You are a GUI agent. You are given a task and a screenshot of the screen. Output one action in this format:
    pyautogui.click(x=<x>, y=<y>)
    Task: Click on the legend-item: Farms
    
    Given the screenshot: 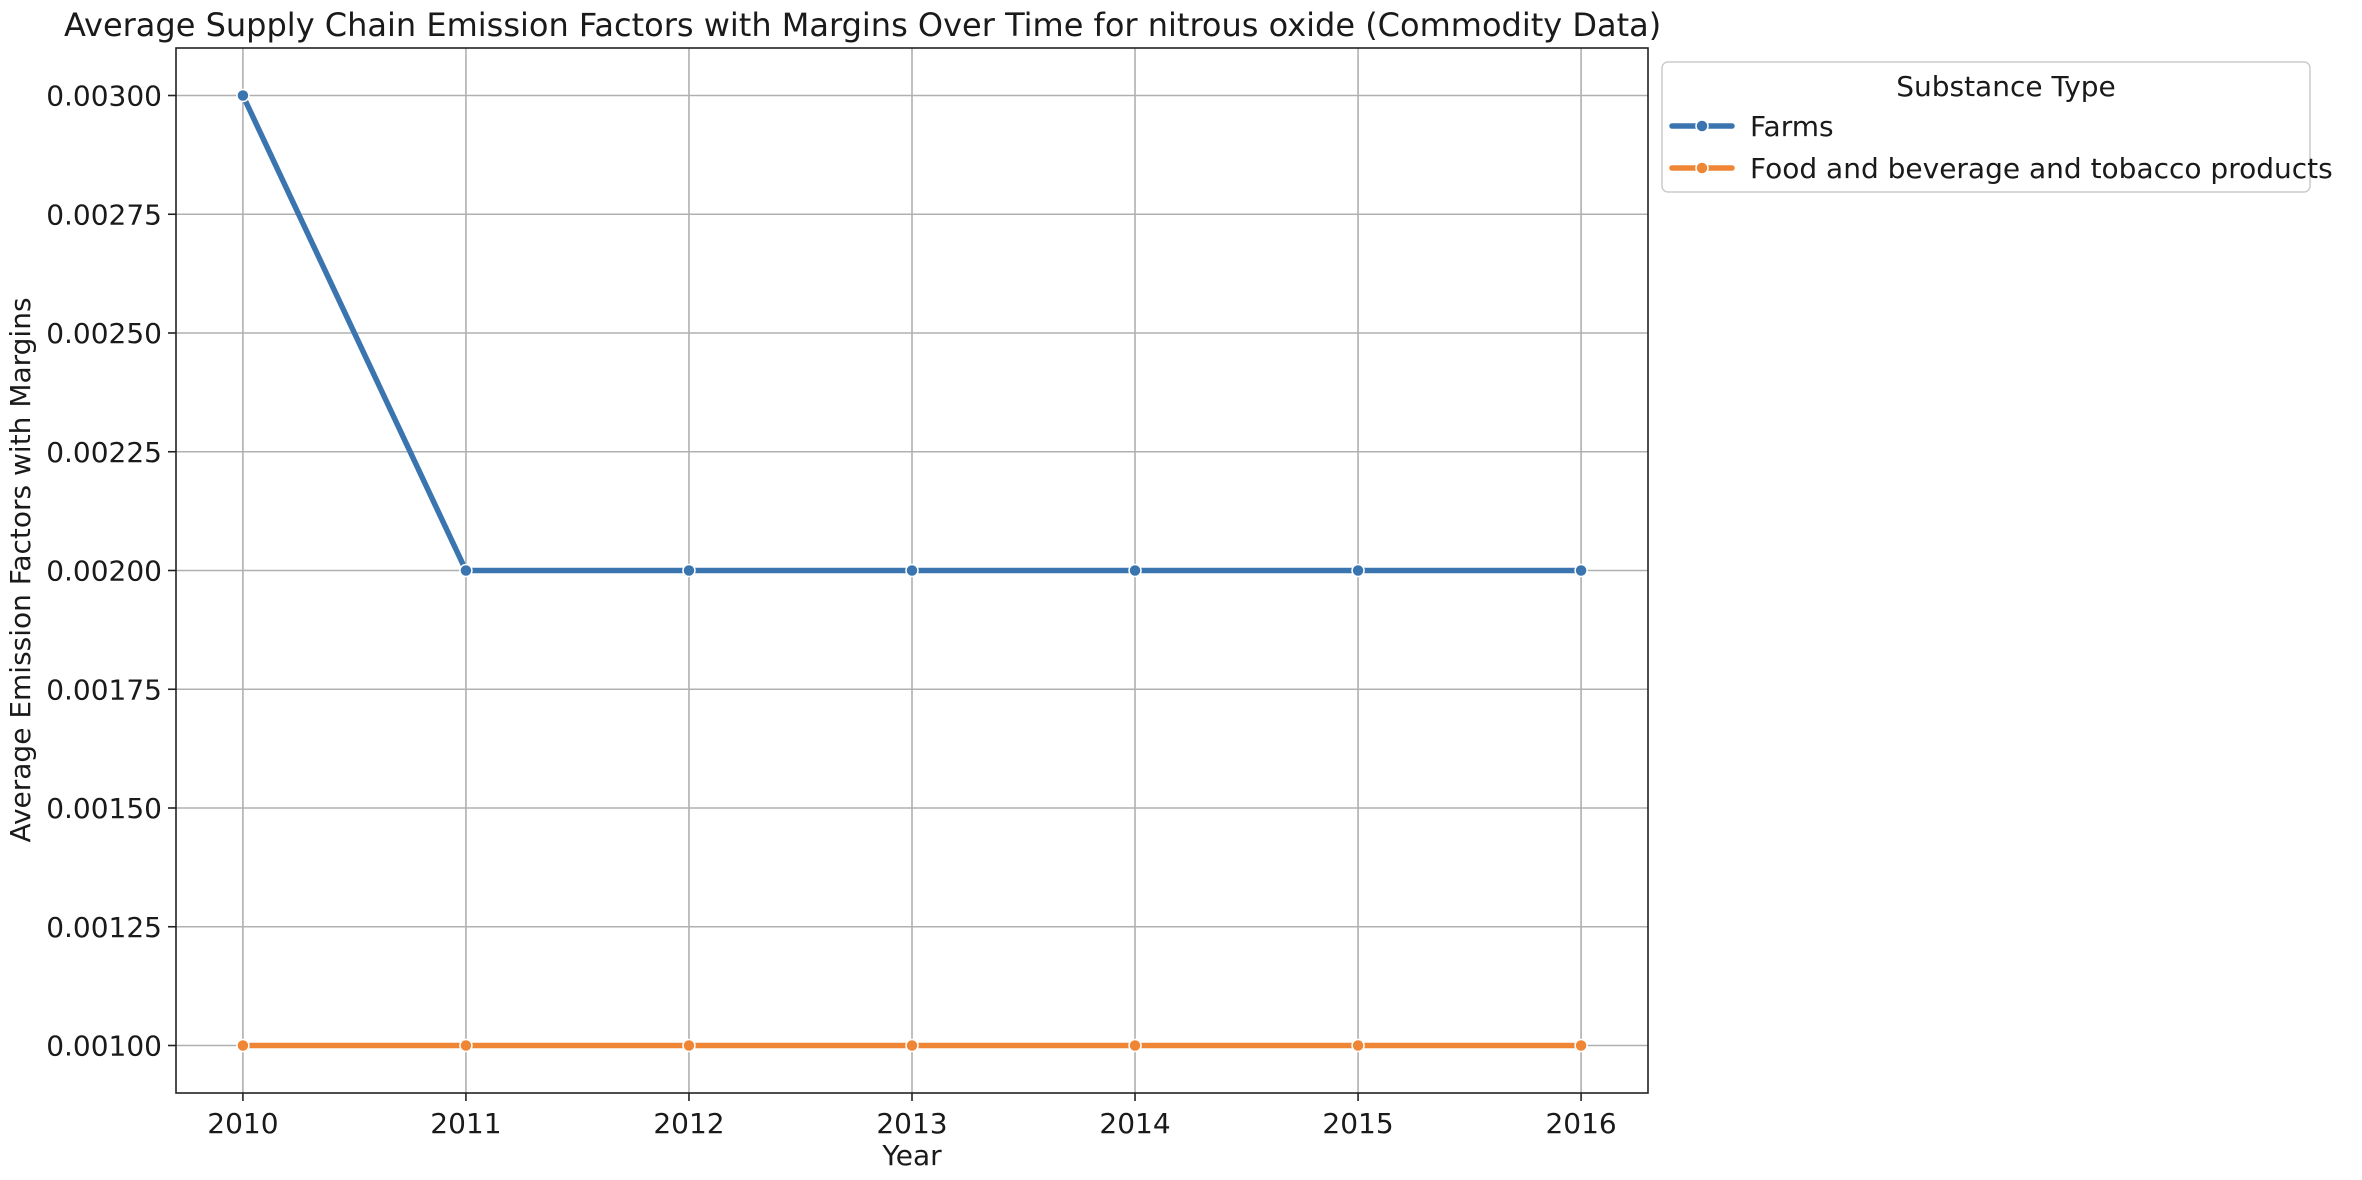 What is the action you would take?
    pyautogui.click(x=1751, y=126)
    